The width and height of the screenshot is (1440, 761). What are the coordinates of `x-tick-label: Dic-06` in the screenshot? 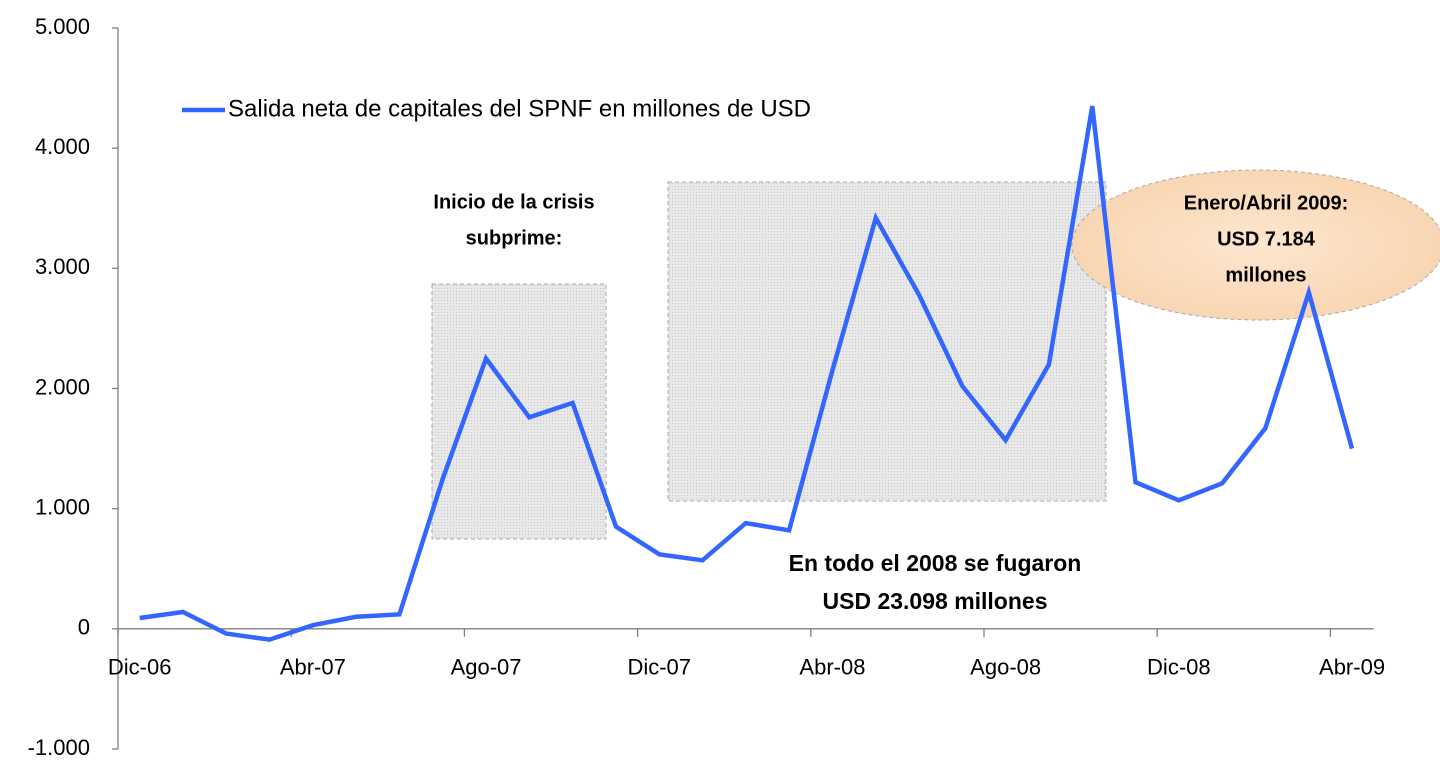 It's located at (140, 667).